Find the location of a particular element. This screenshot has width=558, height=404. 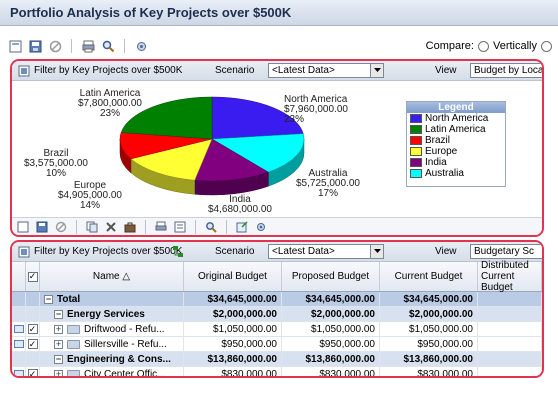

column-header-distributed-budget: Distributed Current Budget is located at coordinates (510, 276).